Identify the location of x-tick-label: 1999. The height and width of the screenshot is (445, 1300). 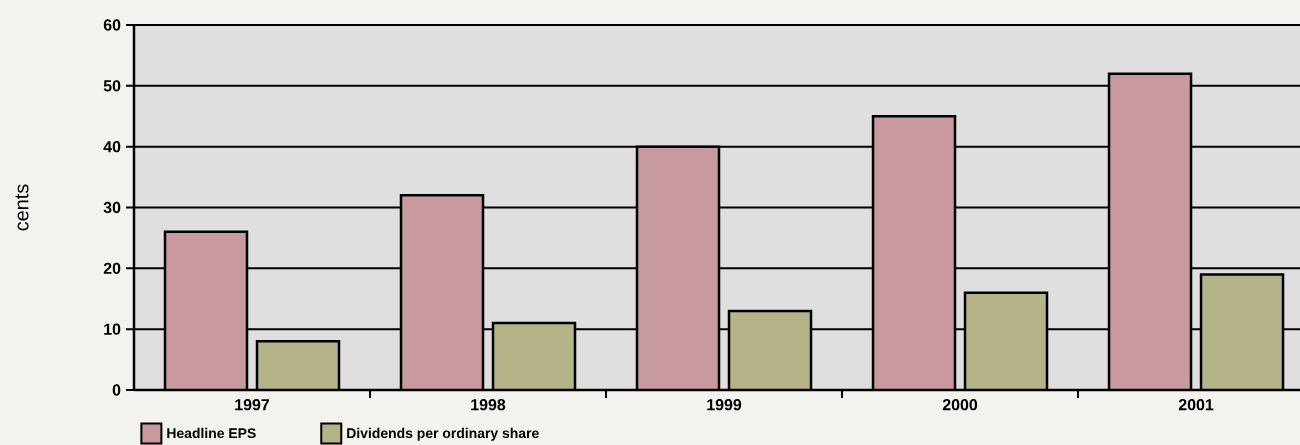
(724, 405).